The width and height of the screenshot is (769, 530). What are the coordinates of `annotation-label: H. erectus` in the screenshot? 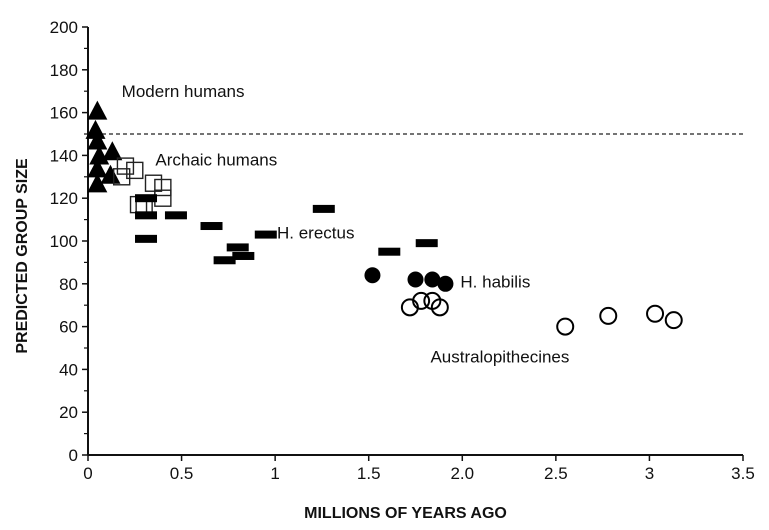 It's located at (315, 232).